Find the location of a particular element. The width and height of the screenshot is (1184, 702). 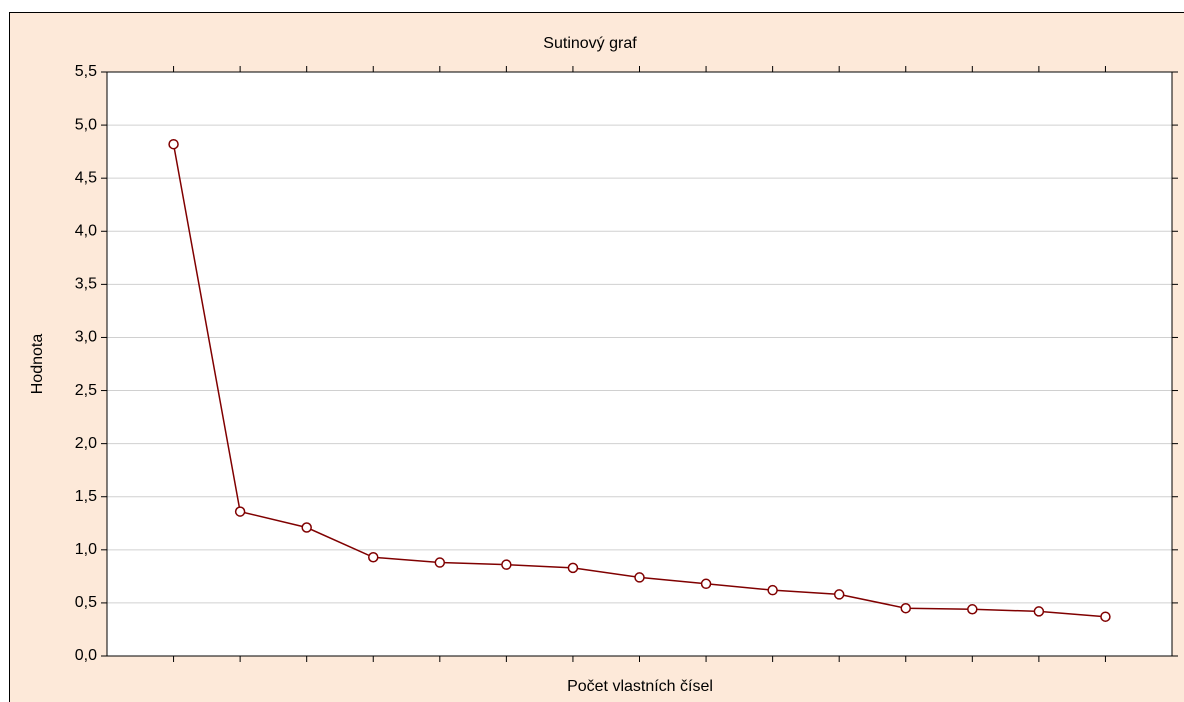

y-tick-label: 4,0 is located at coordinates (86, 230).